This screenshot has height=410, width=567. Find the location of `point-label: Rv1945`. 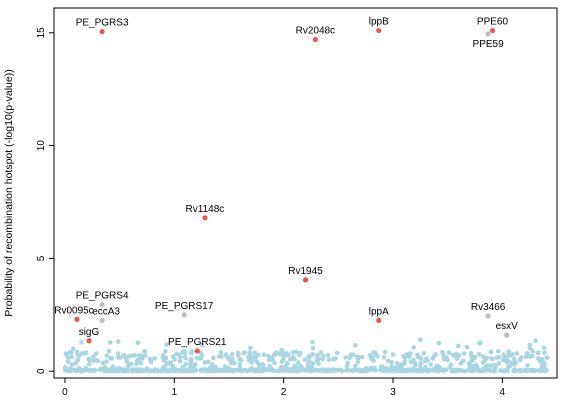

point-label: Rv1945 is located at coordinates (305, 271).